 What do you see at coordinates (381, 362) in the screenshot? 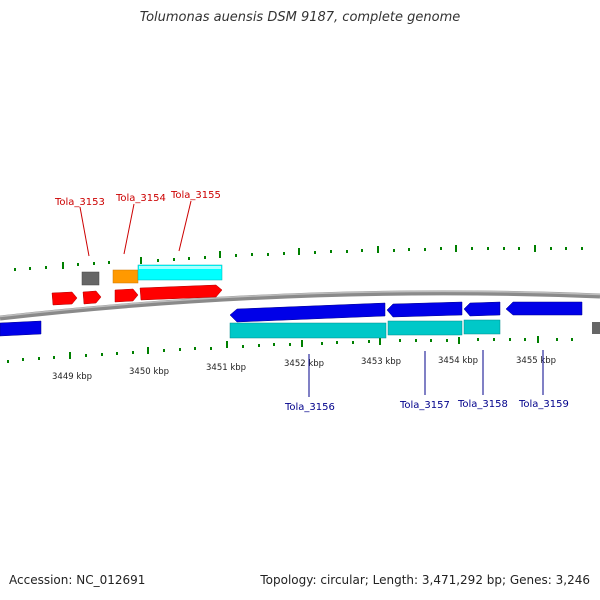
I see `scale-label-3453: 3453 kbp` at bounding box center [381, 362].